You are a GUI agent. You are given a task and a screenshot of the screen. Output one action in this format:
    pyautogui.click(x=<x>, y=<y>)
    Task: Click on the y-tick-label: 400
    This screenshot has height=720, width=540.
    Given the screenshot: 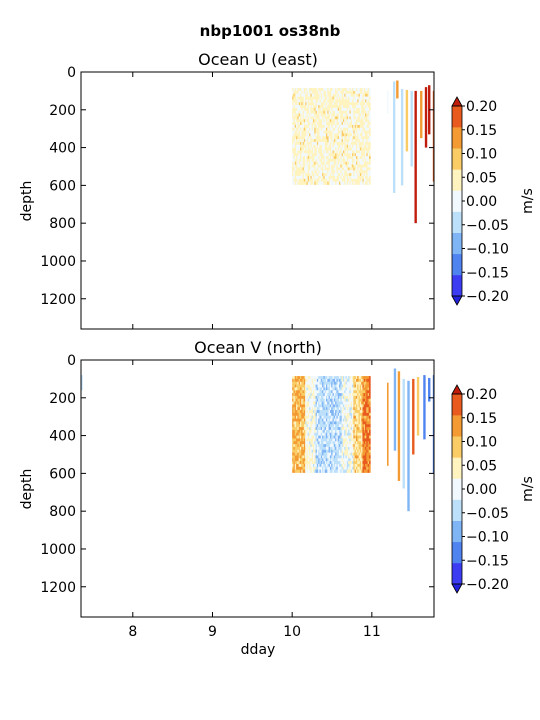 What is the action you would take?
    pyautogui.click(x=62, y=149)
    